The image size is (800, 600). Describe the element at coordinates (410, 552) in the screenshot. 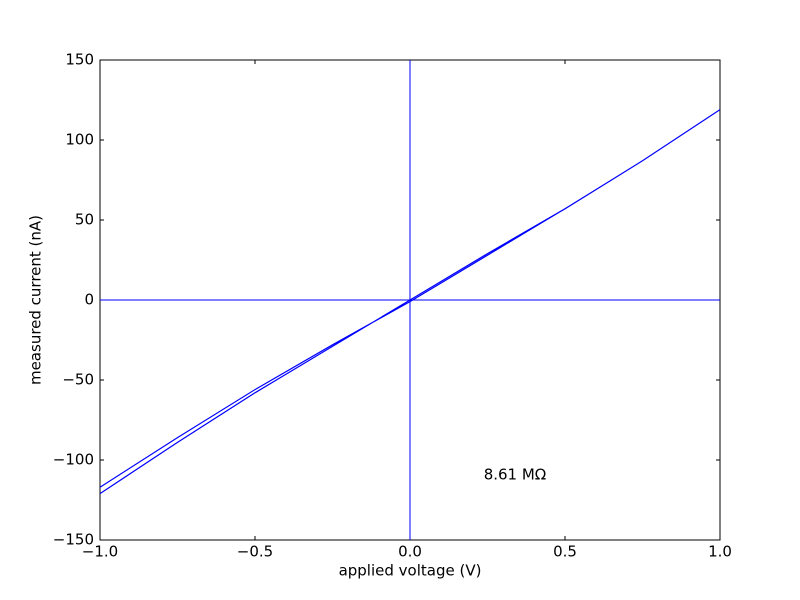

I see `x-tick-label: 0.0` at that location.